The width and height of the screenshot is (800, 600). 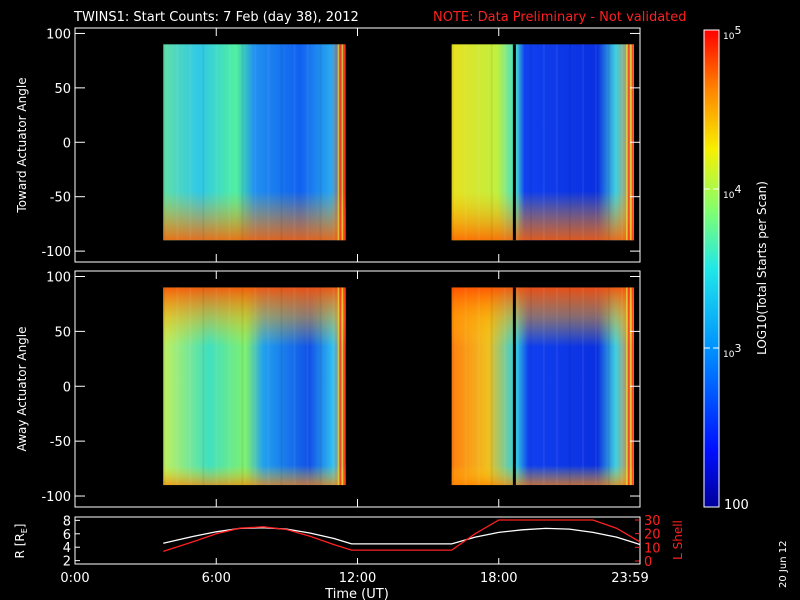 I want to click on orbit-right-tick-label: 10, so click(x=652, y=548).